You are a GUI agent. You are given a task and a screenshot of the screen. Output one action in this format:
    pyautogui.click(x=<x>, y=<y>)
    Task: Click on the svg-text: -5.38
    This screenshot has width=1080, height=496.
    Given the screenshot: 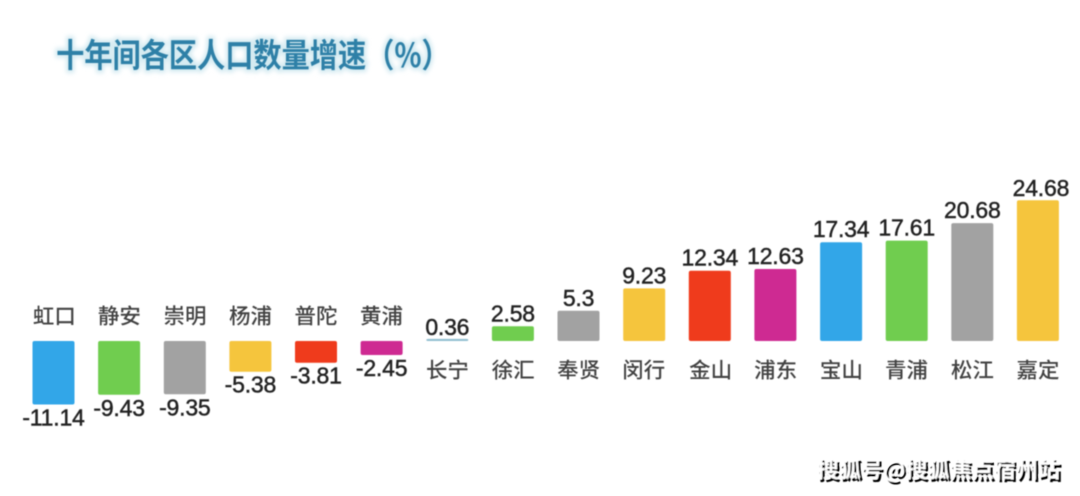 What is the action you would take?
    pyautogui.click(x=250, y=385)
    